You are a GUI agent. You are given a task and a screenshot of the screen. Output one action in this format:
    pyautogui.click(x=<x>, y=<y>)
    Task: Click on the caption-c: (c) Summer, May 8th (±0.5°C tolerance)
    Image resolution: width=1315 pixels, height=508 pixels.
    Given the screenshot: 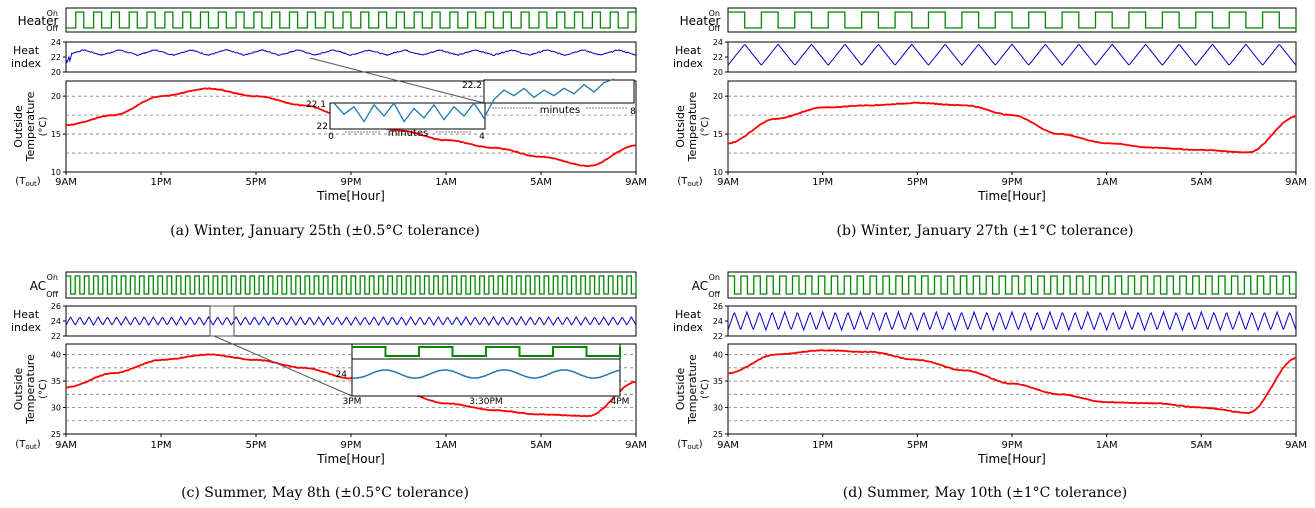 What is the action you would take?
    pyautogui.click(x=325, y=493)
    